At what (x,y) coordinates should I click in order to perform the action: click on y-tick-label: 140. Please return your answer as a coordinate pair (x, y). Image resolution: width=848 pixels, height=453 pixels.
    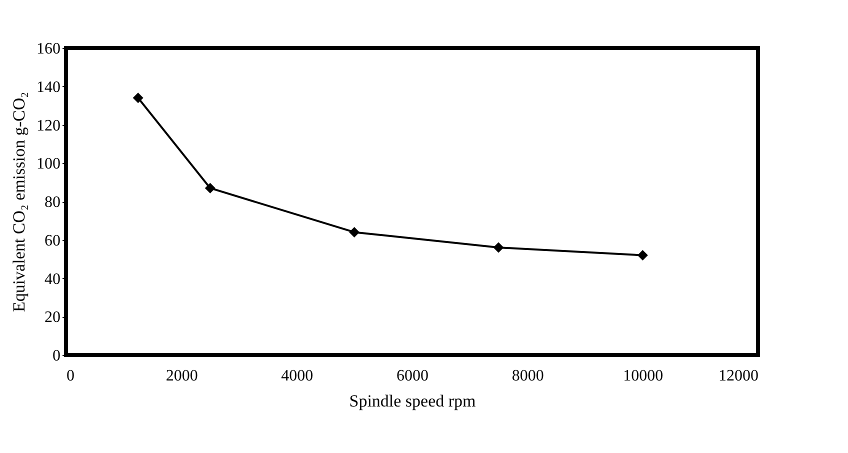
    Looking at the image, I should click on (48, 87).